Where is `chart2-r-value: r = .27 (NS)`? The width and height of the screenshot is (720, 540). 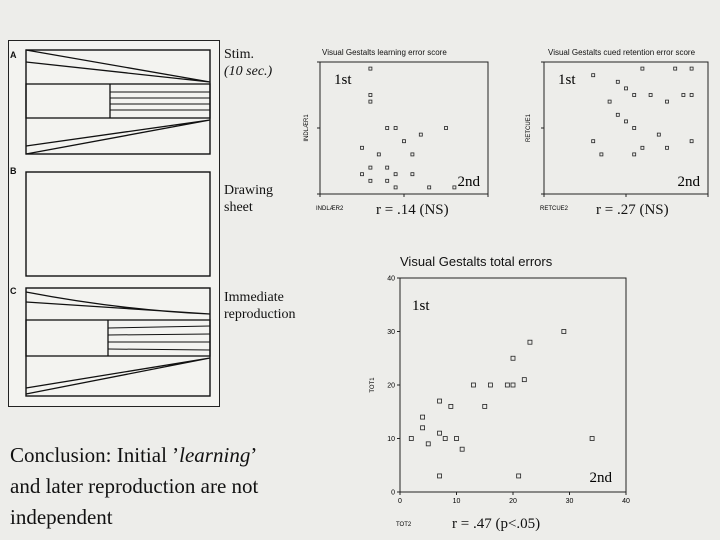 chart2-r-value: r = .27 (NS) is located at coordinates (632, 210).